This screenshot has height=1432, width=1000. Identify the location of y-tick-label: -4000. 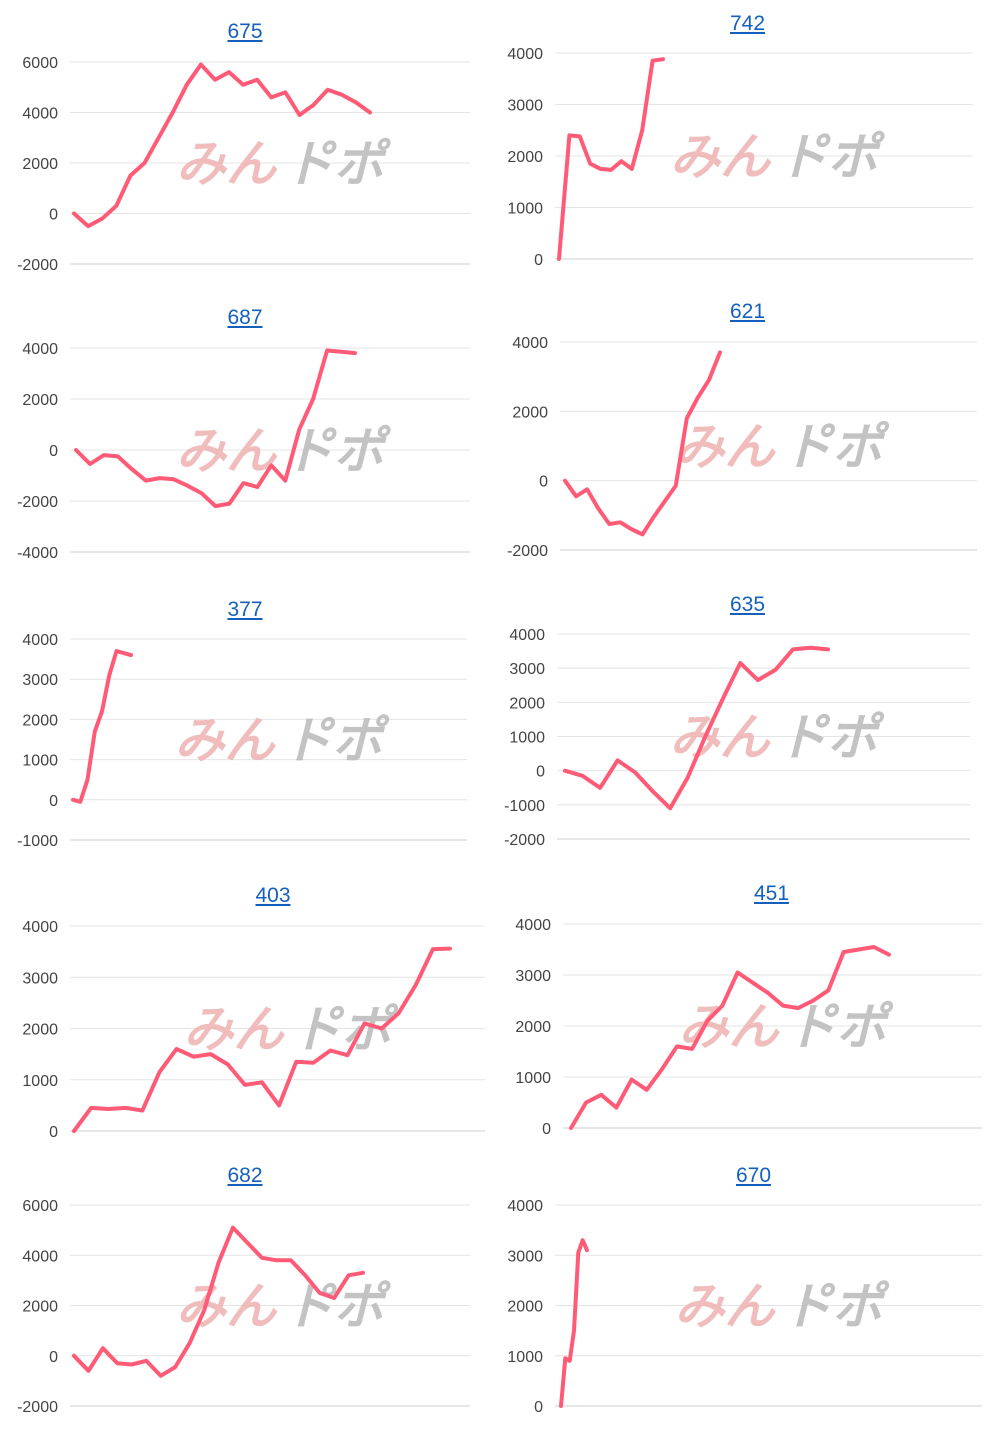
(37, 553).